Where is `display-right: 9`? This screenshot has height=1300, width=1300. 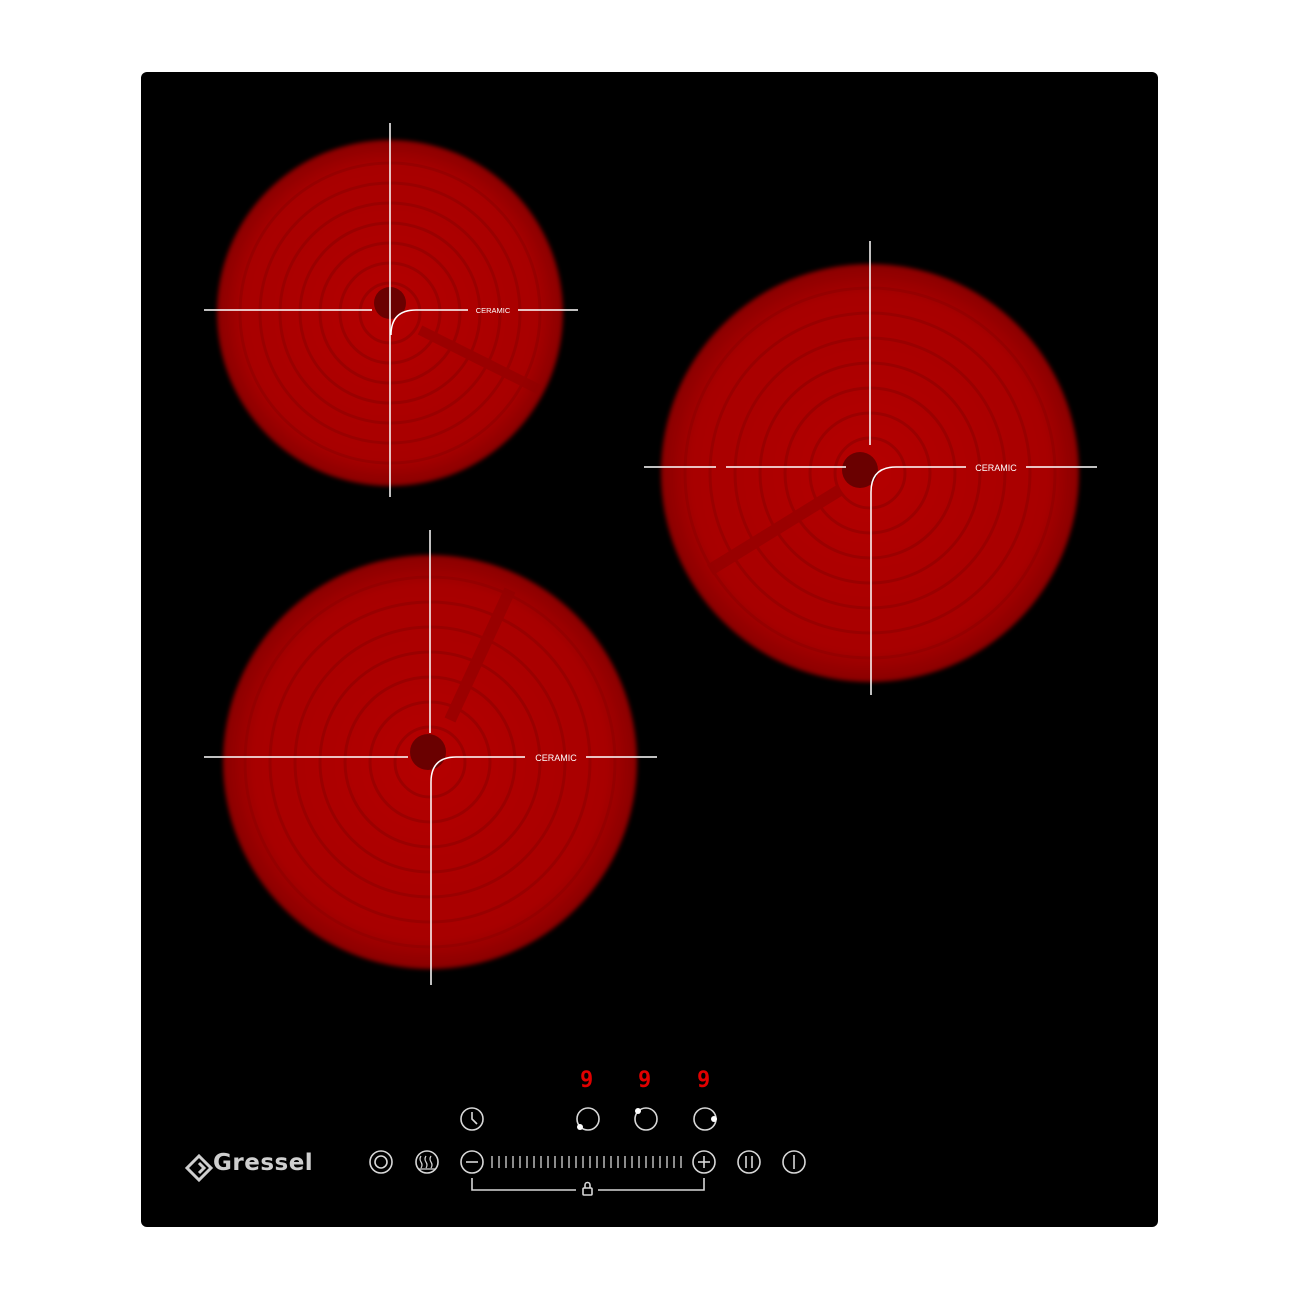
display-right: 9 is located at coordinates (704, 1080).